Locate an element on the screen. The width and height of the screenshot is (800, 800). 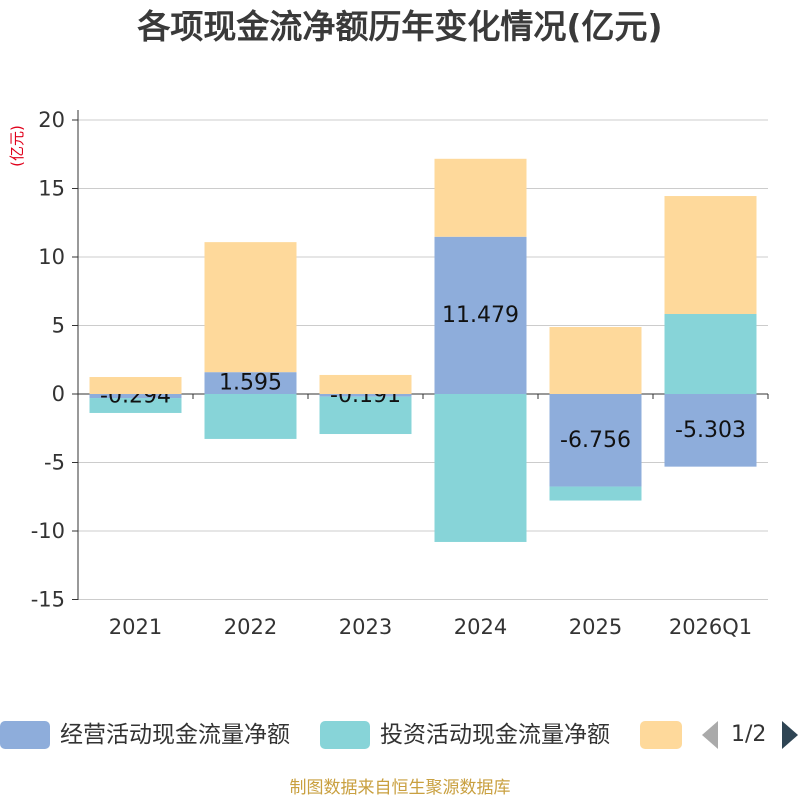
chart-legend: 经营活动现金流量净额 投资活动现金流量净额 1/2 is located at coordinates (400, 735).